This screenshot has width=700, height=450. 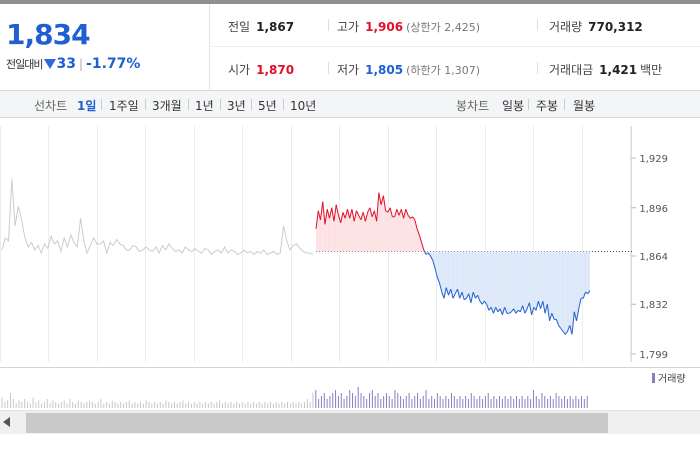 I want to click on change-row: 전일대비 33 | -1.77%, so click(x=73, y=64).